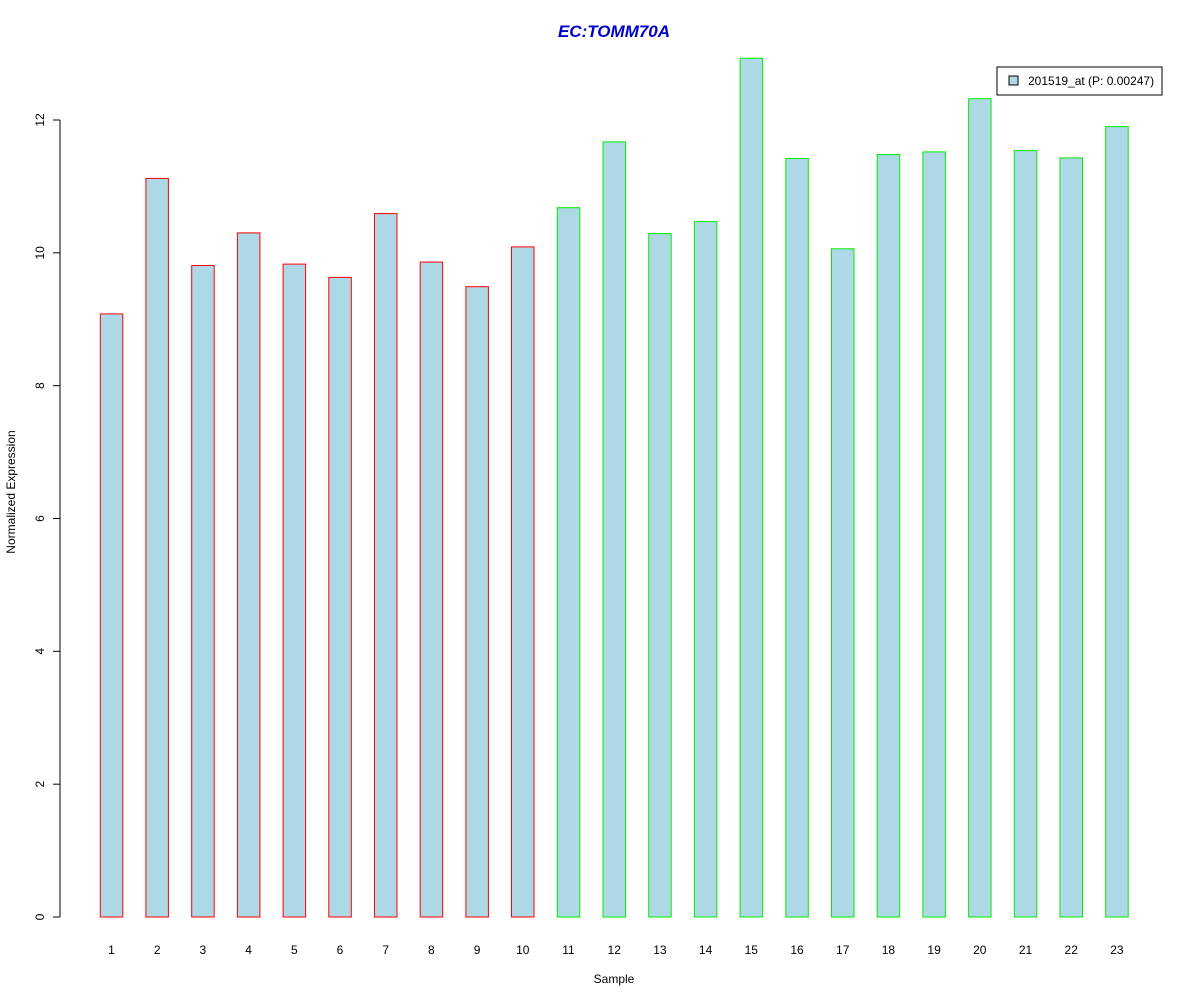 Image resolution: width=1200 pixels, height=1000 pixels. I want to click on y-axis: 0 2 4 6 8 10 12, so click(47, 516).